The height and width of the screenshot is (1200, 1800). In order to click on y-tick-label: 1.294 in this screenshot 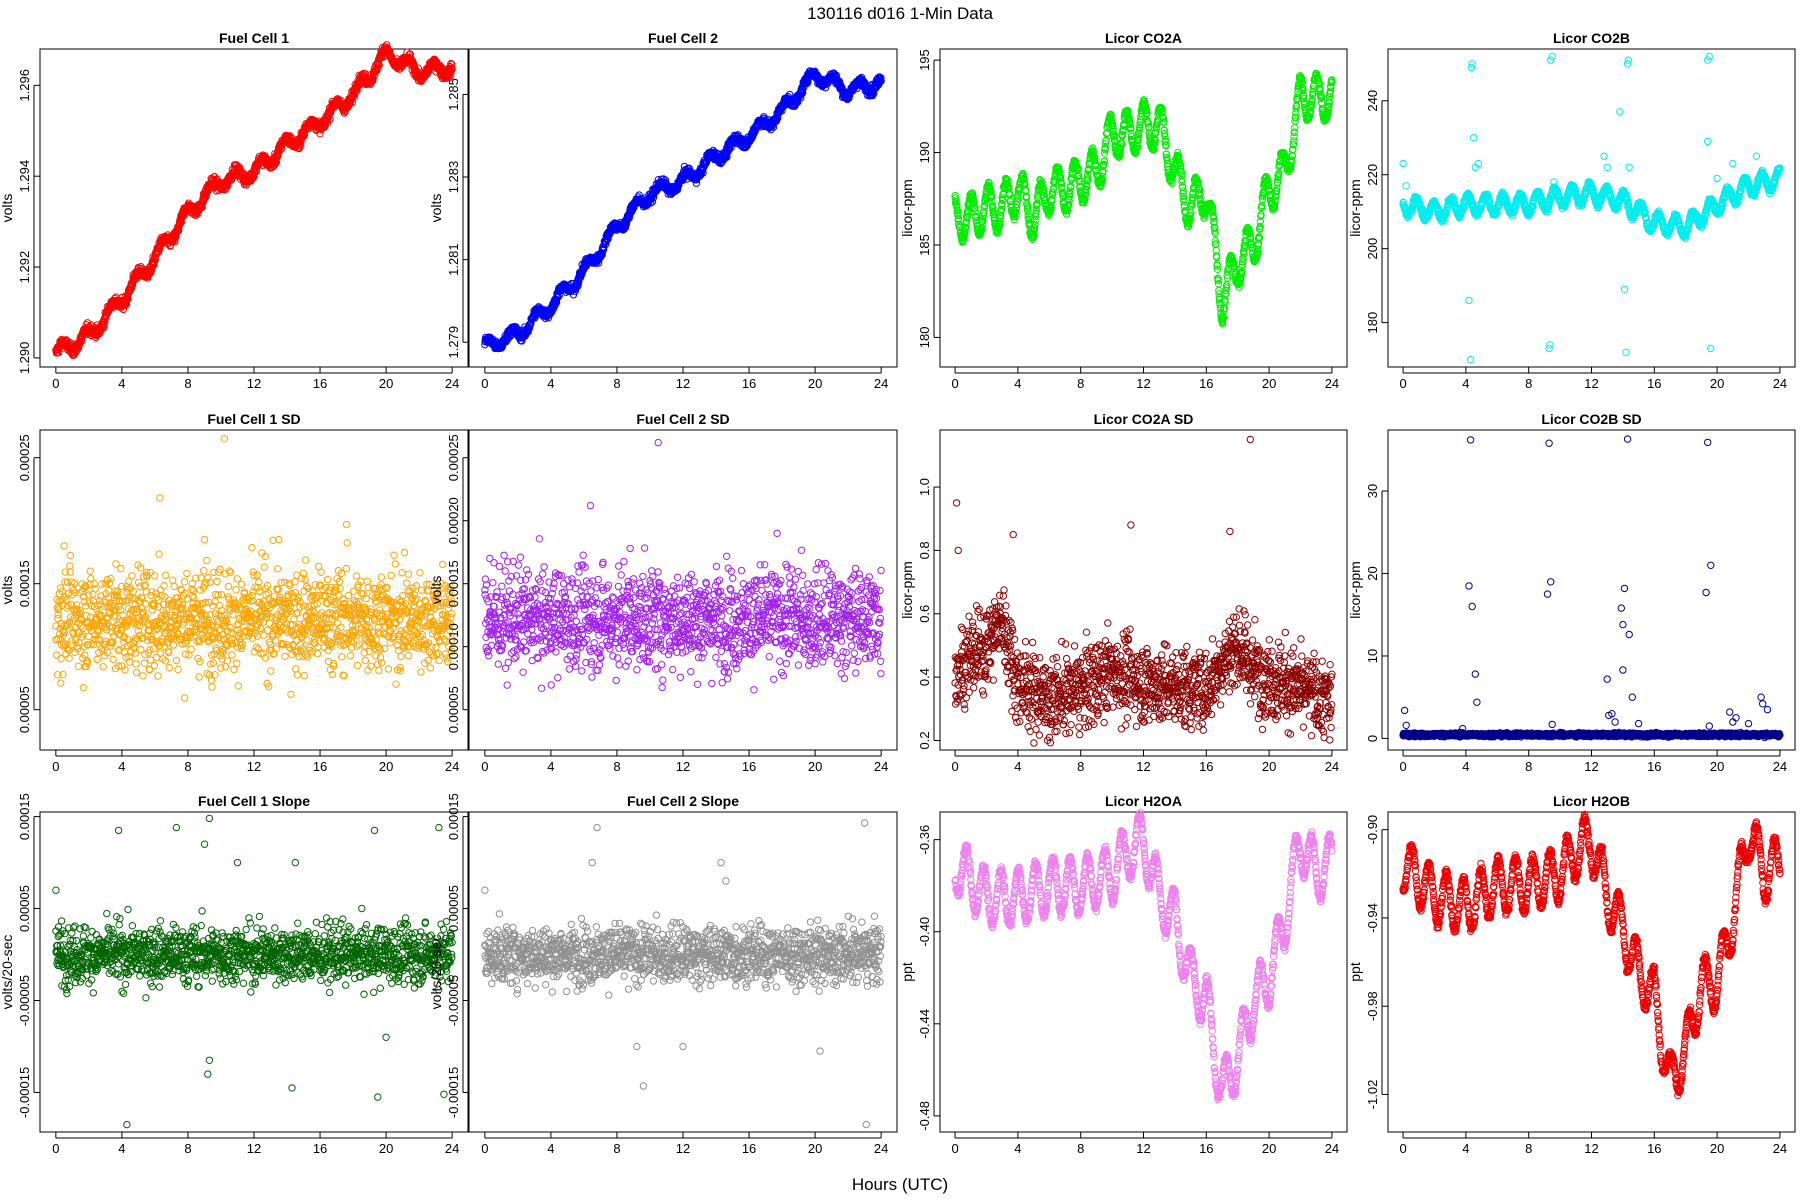, I will do `click(24, 176)`.